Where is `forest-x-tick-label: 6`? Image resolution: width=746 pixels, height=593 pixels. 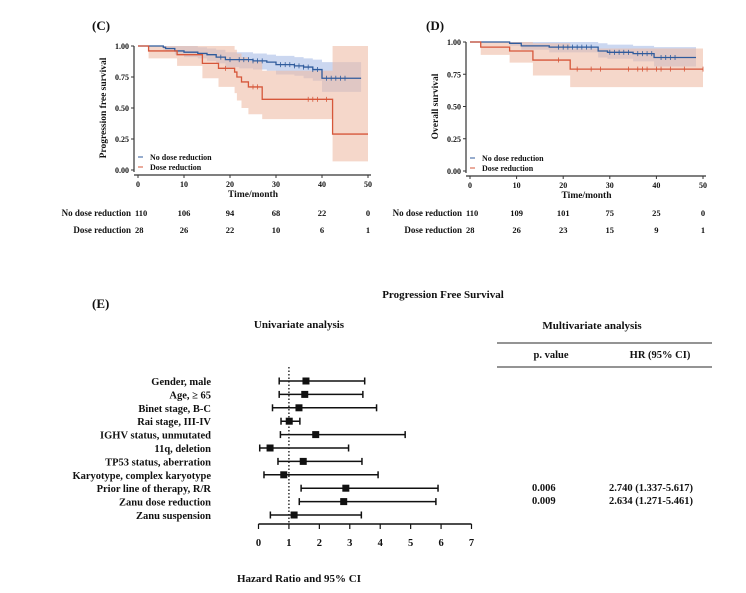 forest-x-tick-label: 6 is located at coordinates (440, 543).